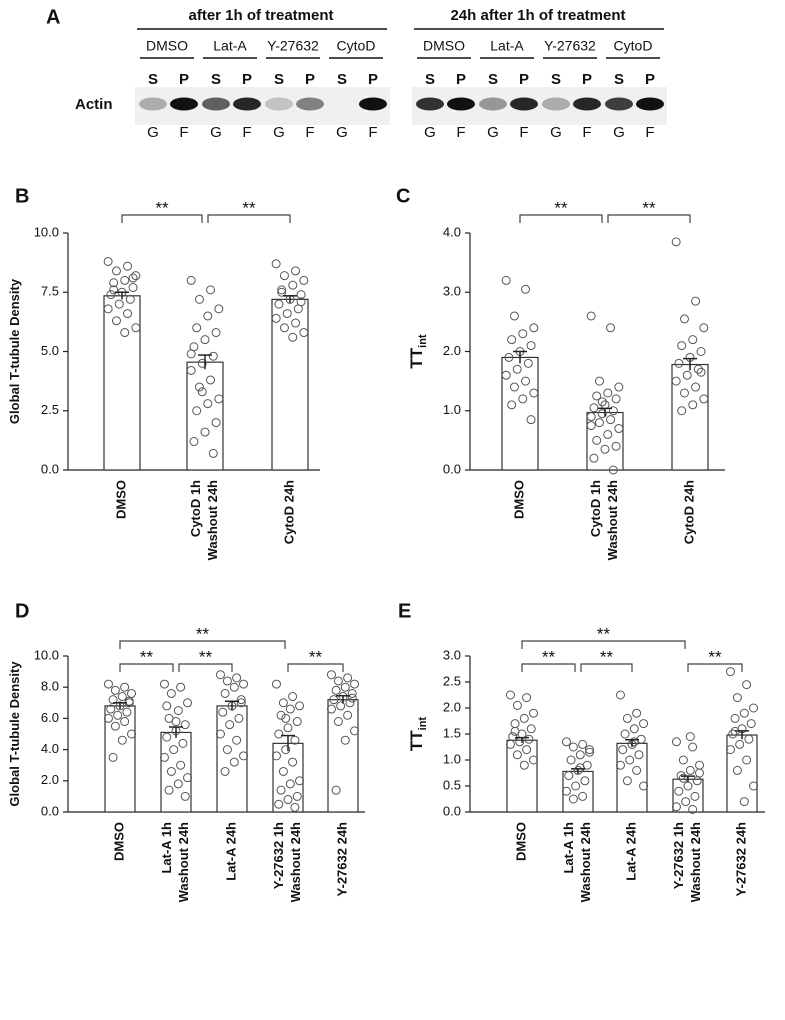 Image resolution: width=785 pixels, height=1020 pixels. What do you see at coordinates (293, 46) in the screenshot?
I see `treatment-label: Y-27632` at bounding box center [293, 46].